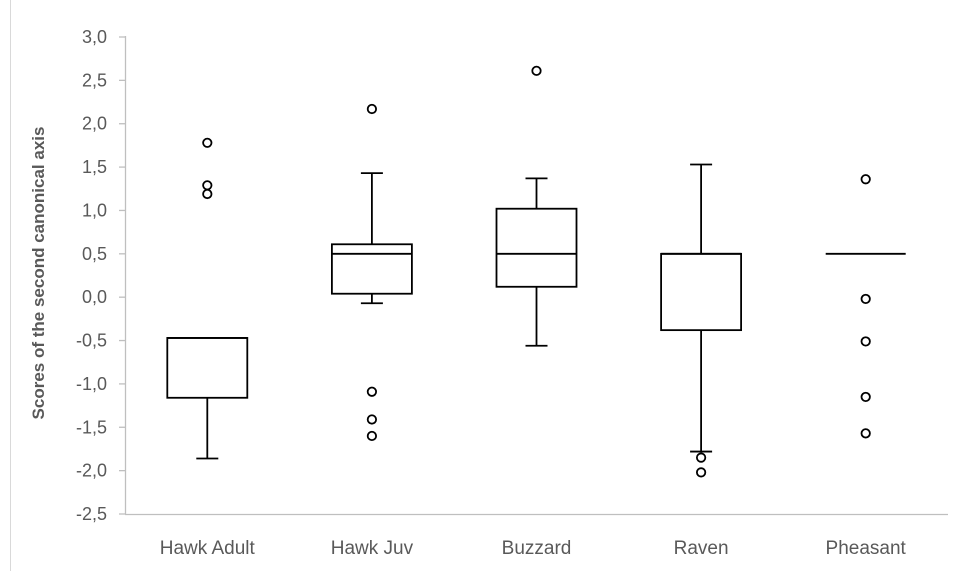 The width and height of the screenshot is (956, 571). Describe the element at coordinates (94, 124) in the screenshot. I see `y-tick-label: 2,0` at that location.